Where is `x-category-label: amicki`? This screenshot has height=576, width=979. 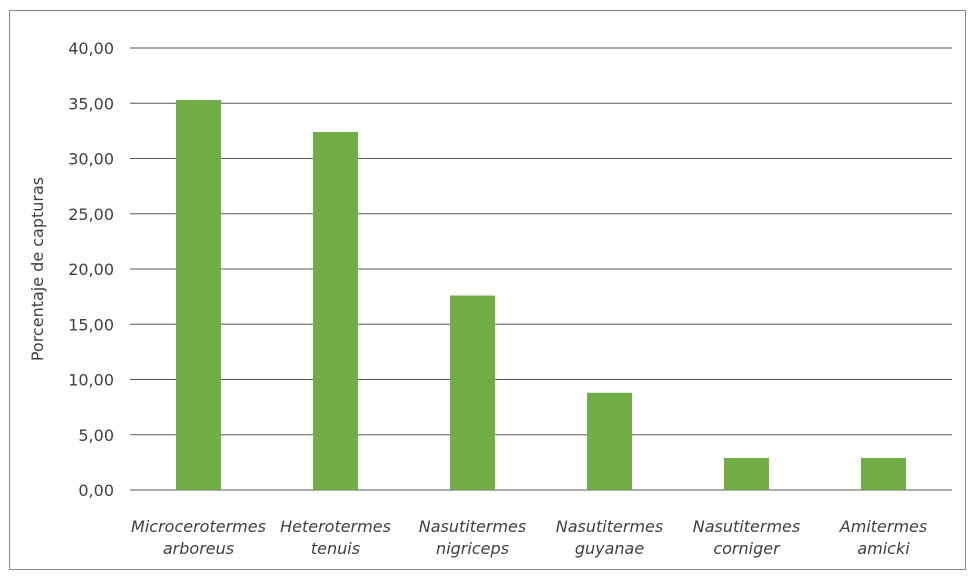
x-category-label: amicki is located at coordinates (883, 548).